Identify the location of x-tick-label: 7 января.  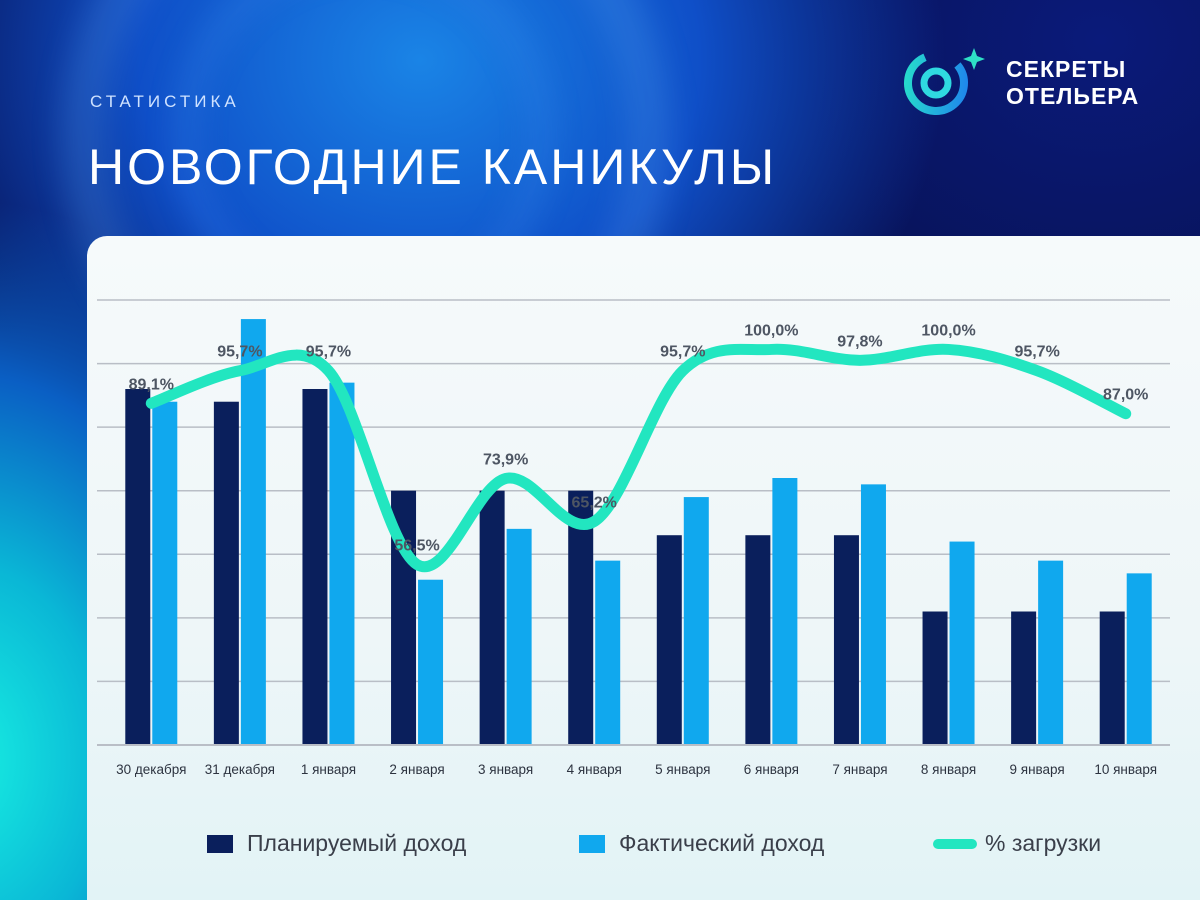
(859, 769).